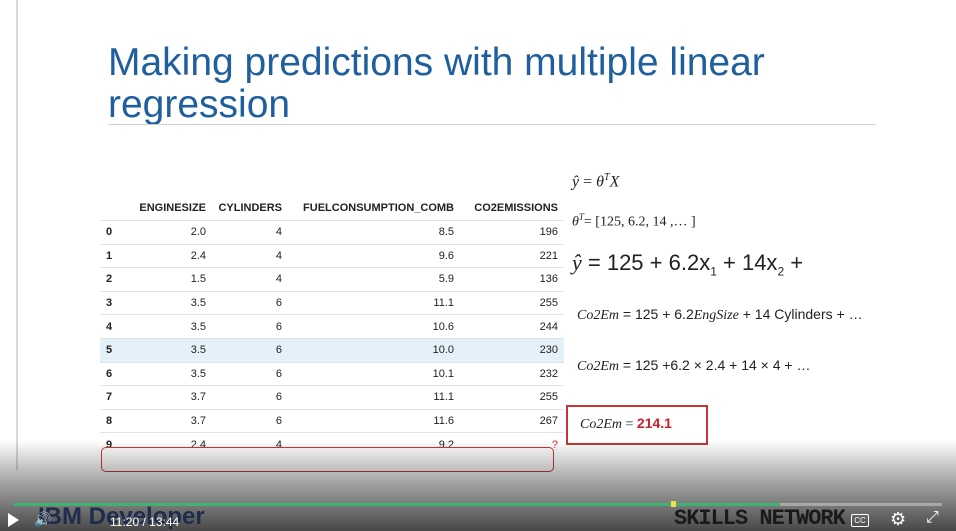 The width and height of the screenshot is (956, 531). Describe the element at coordinates (512, 373) in the screenshot. I see `cell-co2emissions: 232` at that location.